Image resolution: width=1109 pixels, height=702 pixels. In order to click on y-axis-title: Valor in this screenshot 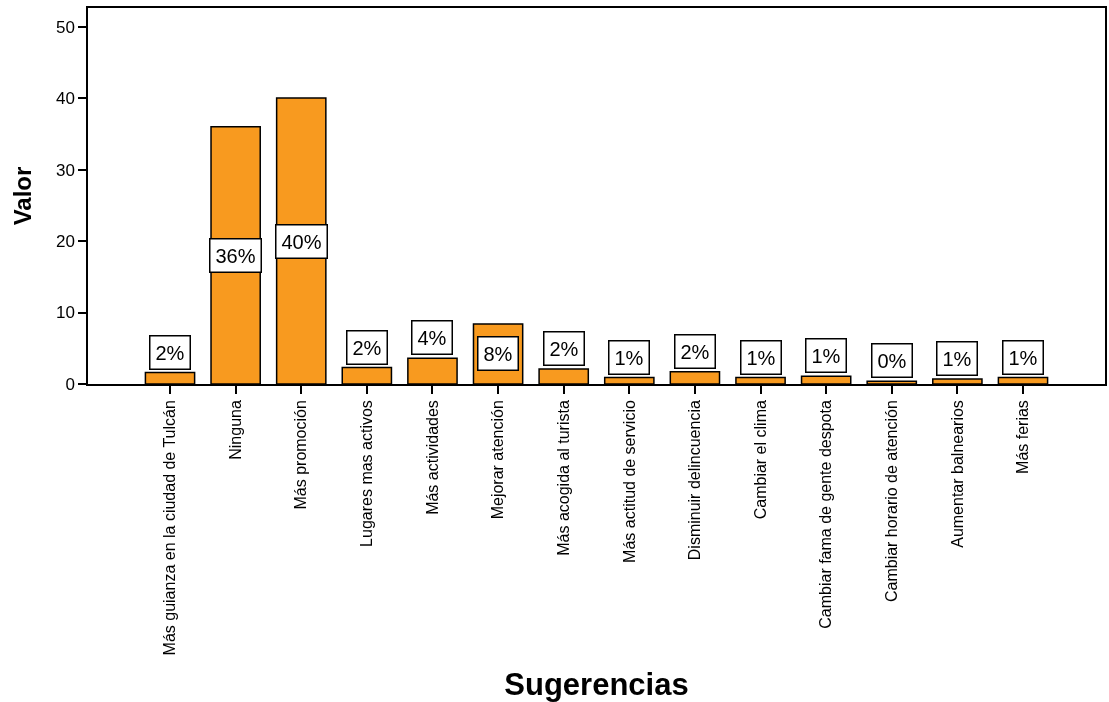, I will do `click(22, 196)`.